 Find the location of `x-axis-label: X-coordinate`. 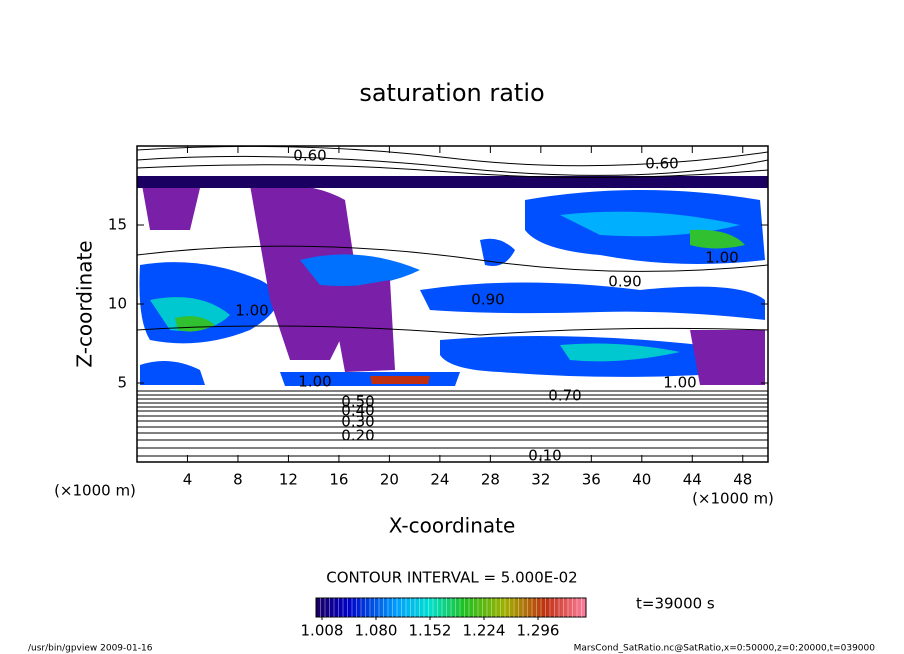

x-axis-label: X-coordinate is located at coordinates (452, 526).